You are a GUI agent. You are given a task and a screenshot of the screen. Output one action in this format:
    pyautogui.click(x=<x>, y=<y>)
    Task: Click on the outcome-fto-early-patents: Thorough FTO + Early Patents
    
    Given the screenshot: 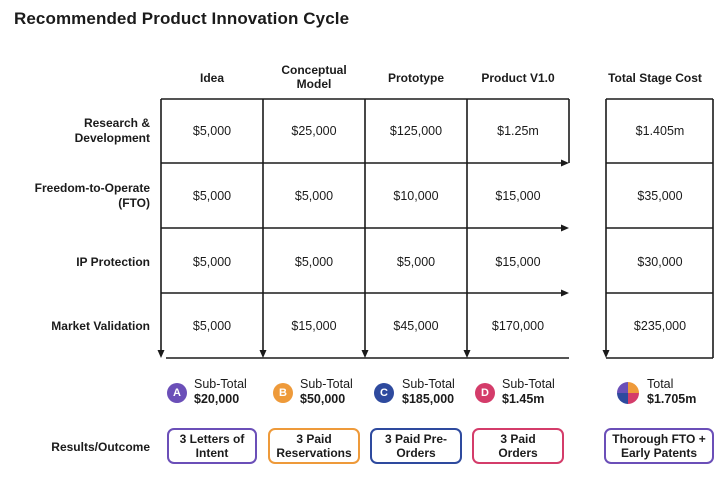 What is the action you would take?
    pyautogui.click(x=659, y=446)
    